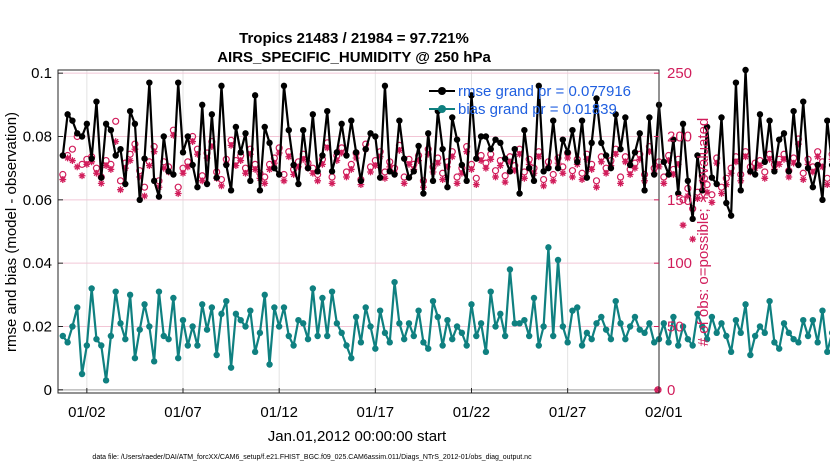 The height and width of the screenshot is (470, 830). I want to click on y-tick-label: 0.06, so click(37, 200).